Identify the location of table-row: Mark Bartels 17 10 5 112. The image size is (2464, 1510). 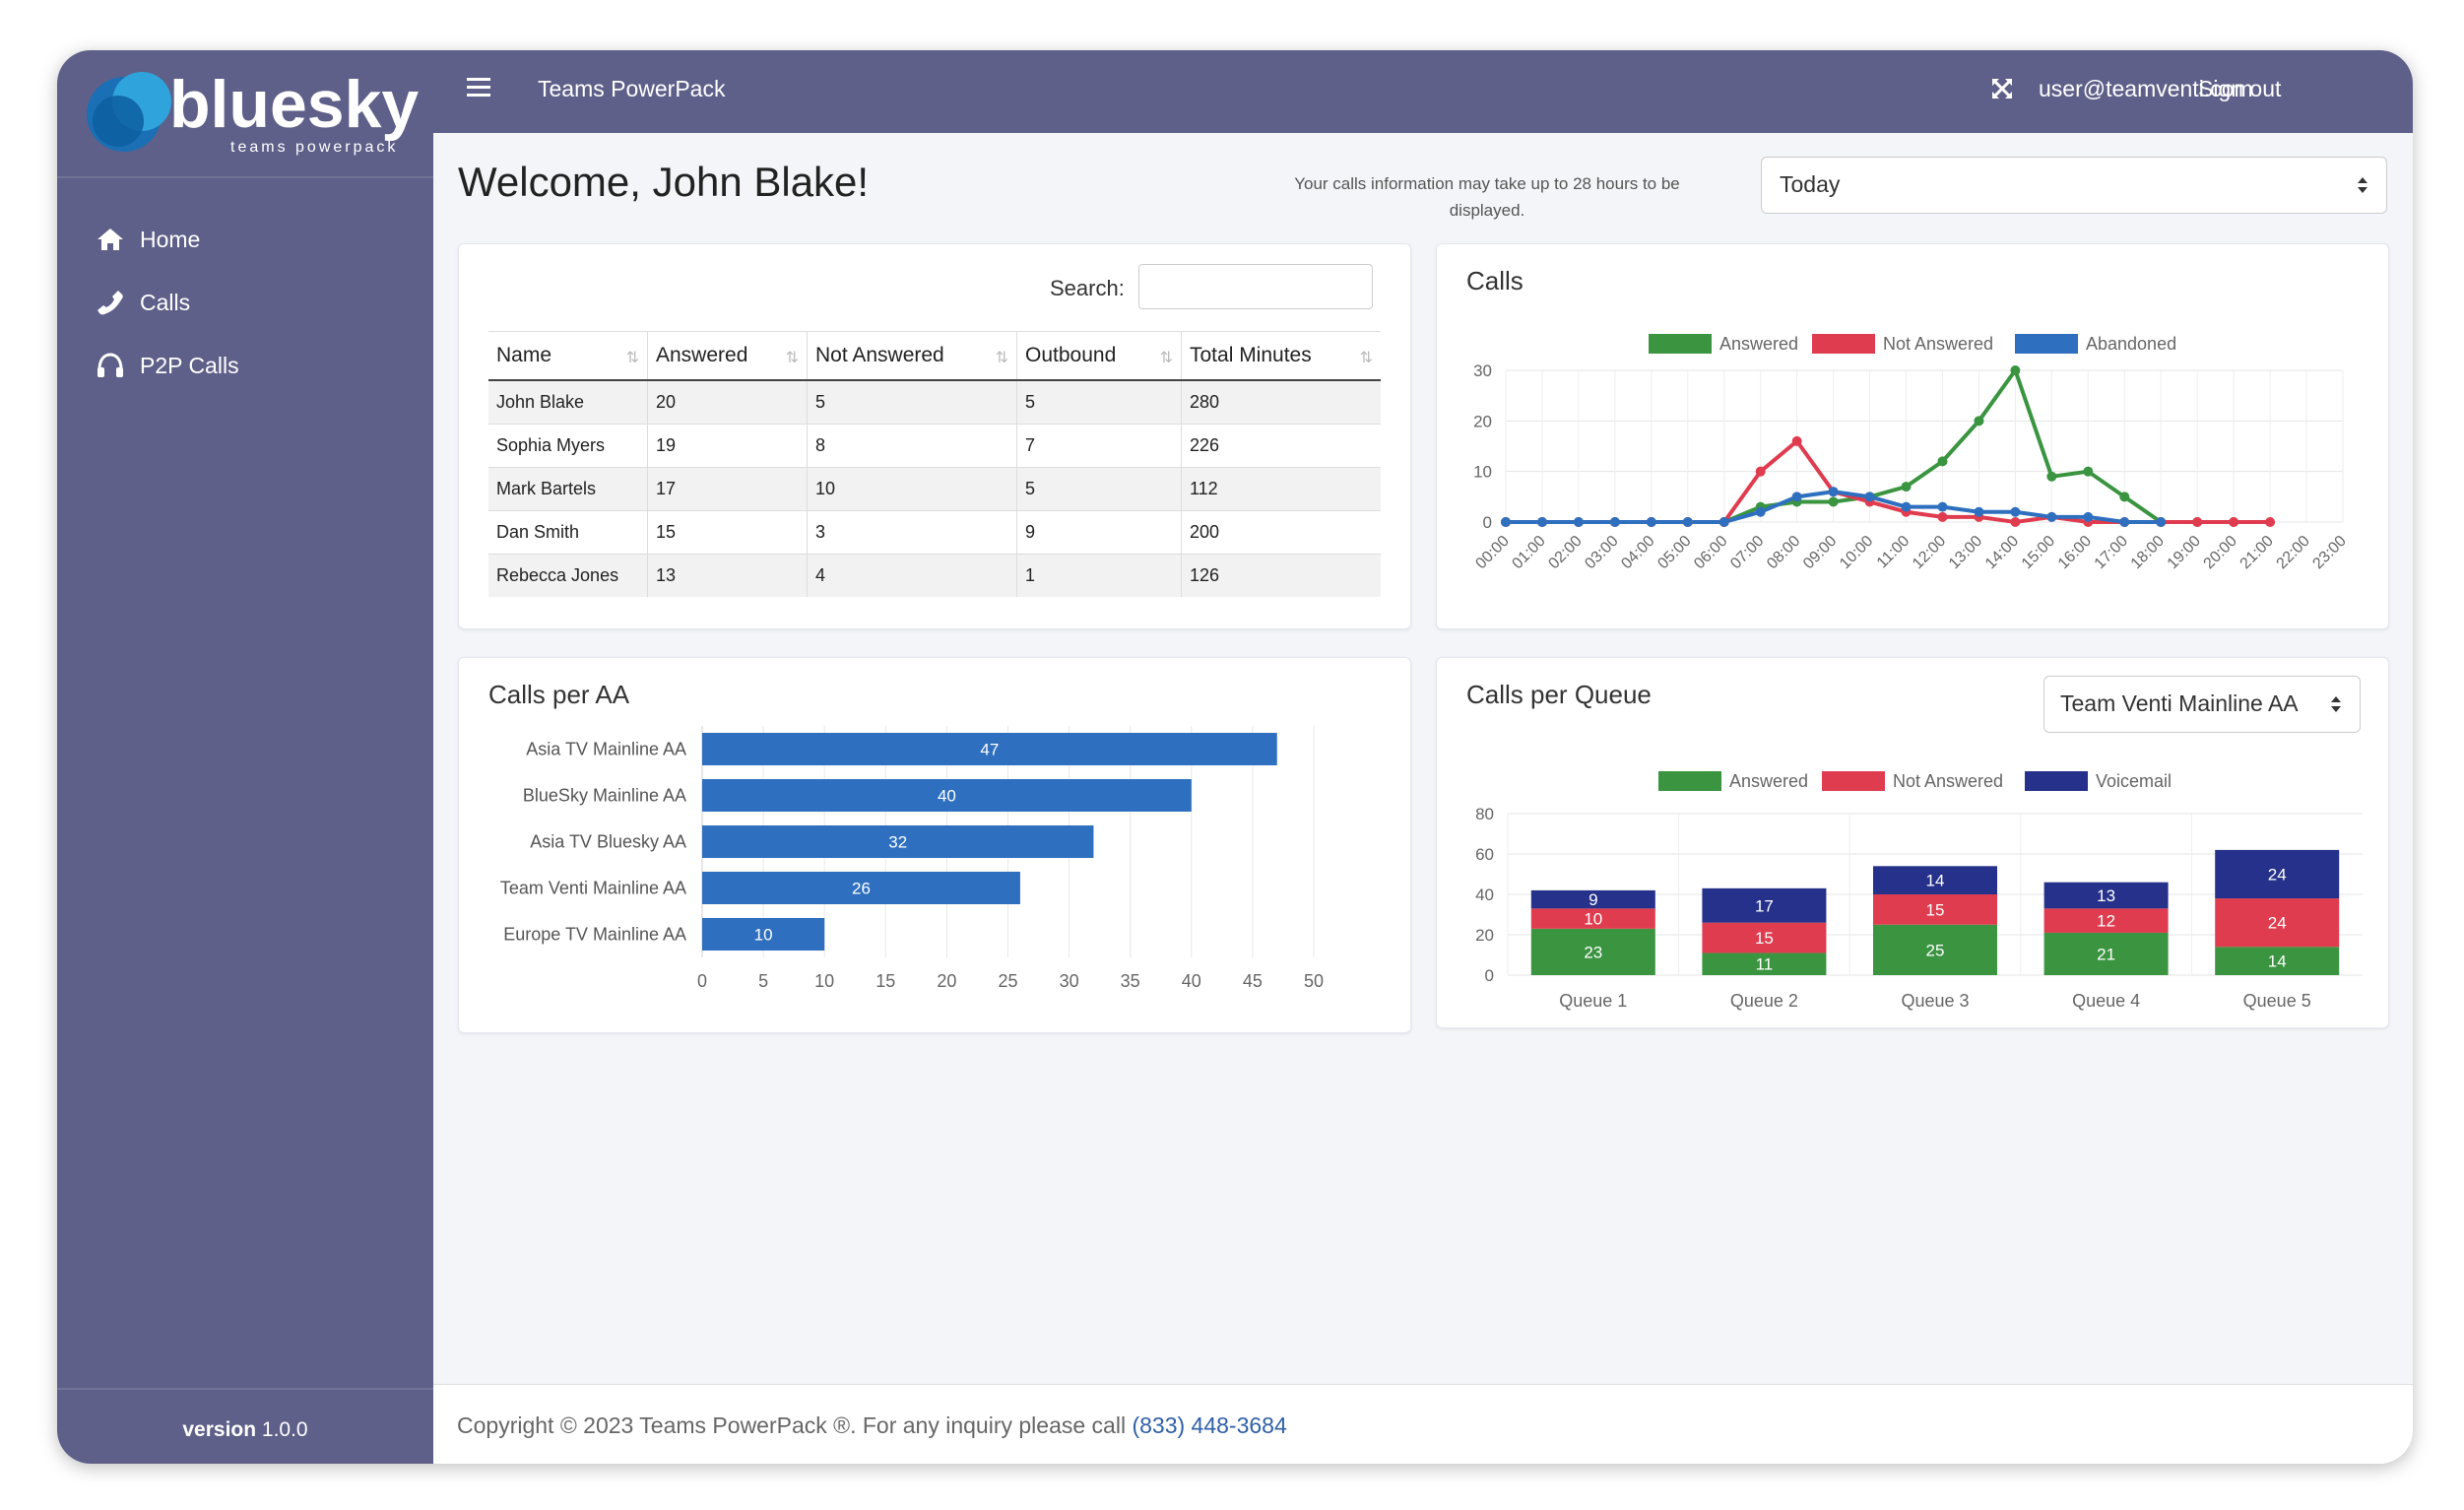
(935, 489).